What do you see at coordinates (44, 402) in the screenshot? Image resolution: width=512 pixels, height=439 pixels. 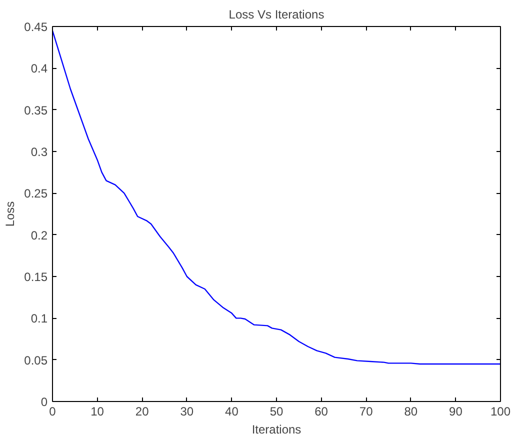 I see `y-tick-label: 0` at bounding box center [44, 402].